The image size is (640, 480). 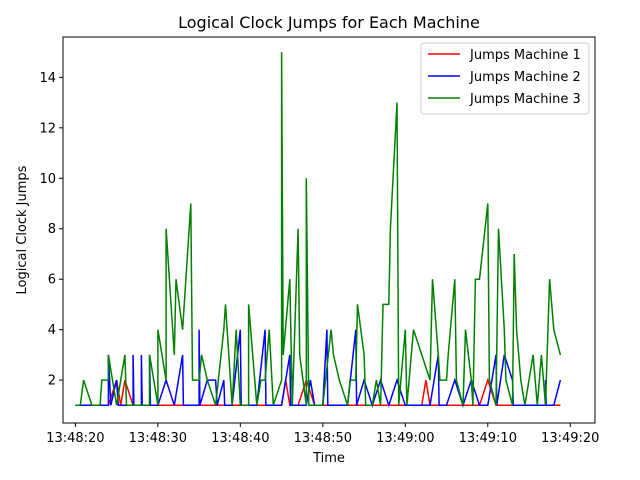 What do you see at coordinates (158, 438) in the screenshot?
I see `x-tick-label: 13:48:30` at bounding box center [158, 438].